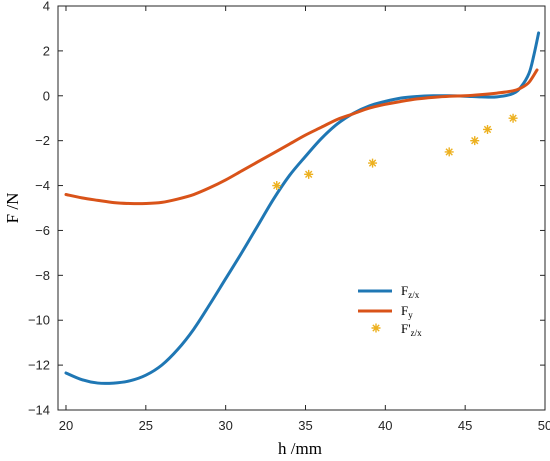  What do you see at coordinates (39, 410) in the screenshot?
I see `y-tick-label: −14` at bounding box center [39, 410].